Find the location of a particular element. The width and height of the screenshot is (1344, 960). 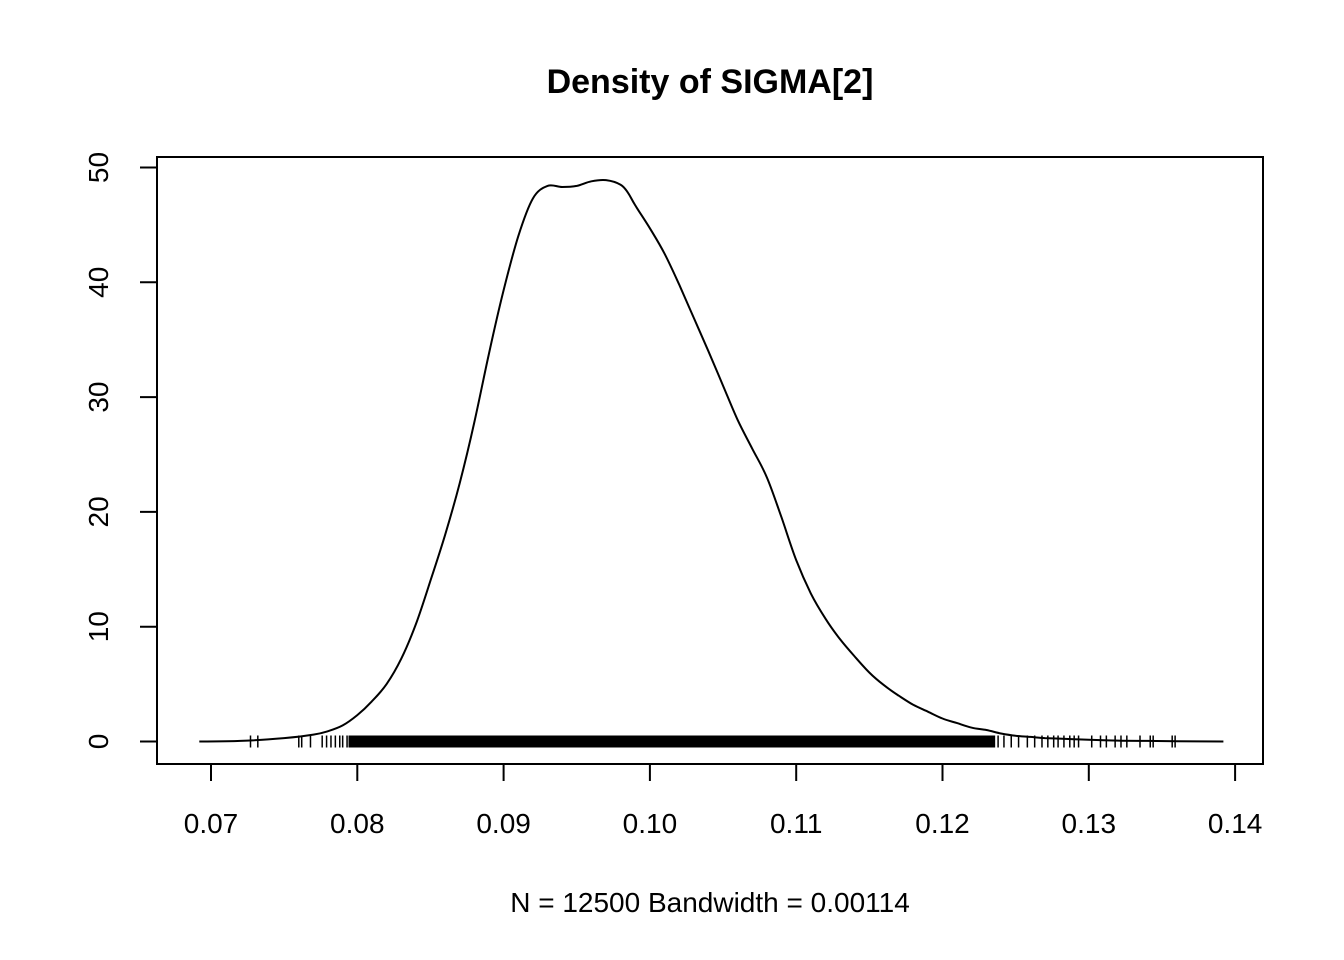

x-tick-label: 0.14 is located at coordinates (1235, 823).